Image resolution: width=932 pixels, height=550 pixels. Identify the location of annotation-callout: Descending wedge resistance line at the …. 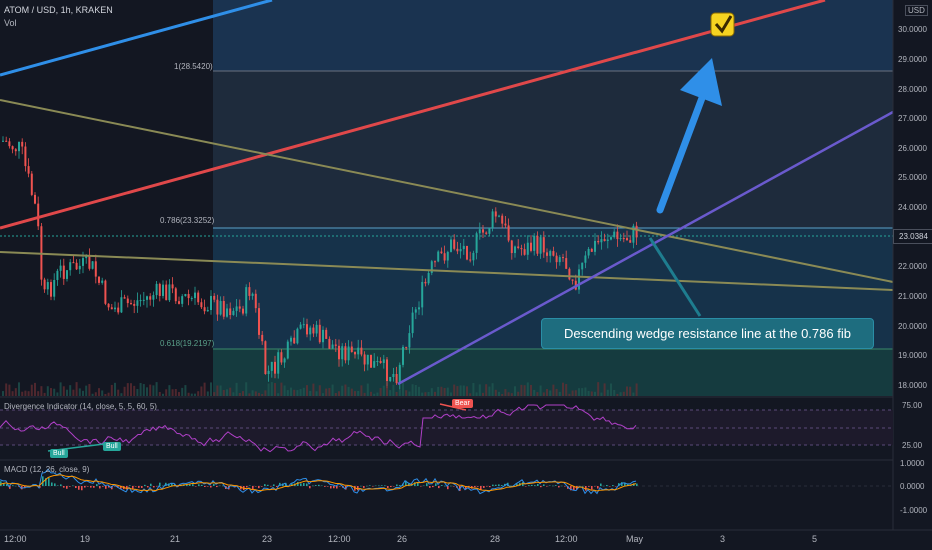
(707, 333).